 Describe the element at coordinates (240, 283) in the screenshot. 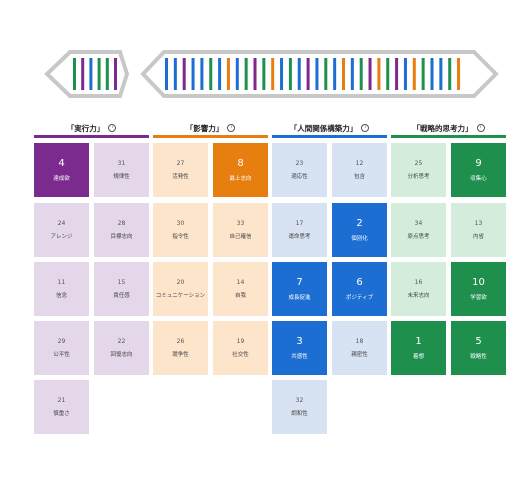

I see `strength-rank: 14` at that location.